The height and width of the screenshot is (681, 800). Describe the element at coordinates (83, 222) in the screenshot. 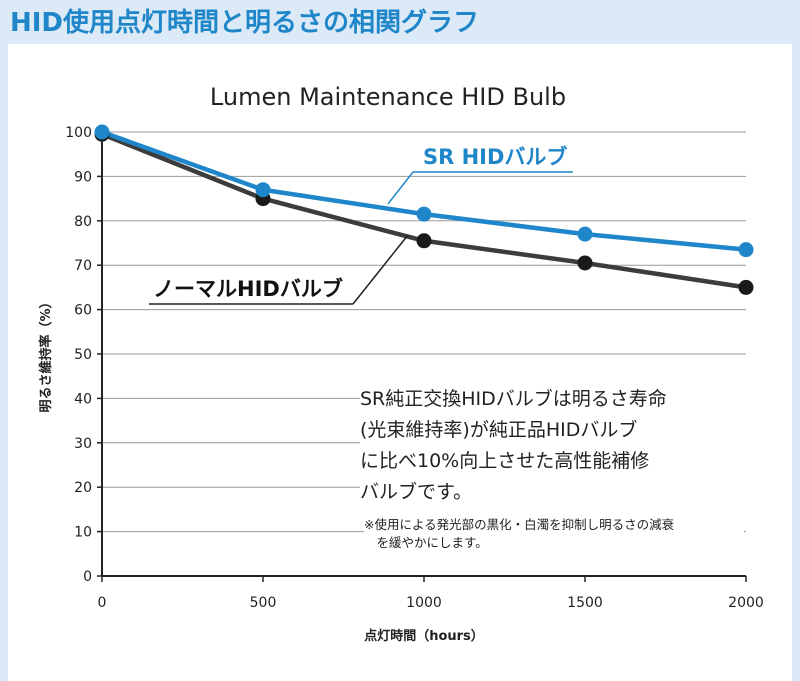

I see `y-tick-label: 80` at that location.